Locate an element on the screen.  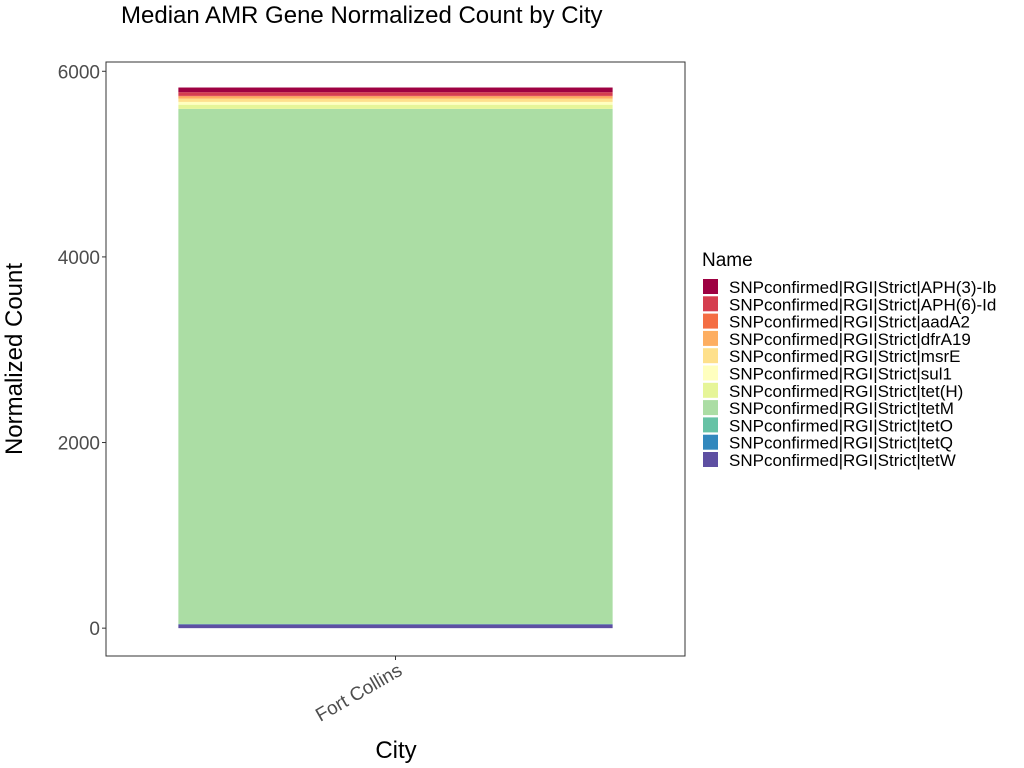
x-tick-label: Fort Collins is located at coordinates (359, 693).